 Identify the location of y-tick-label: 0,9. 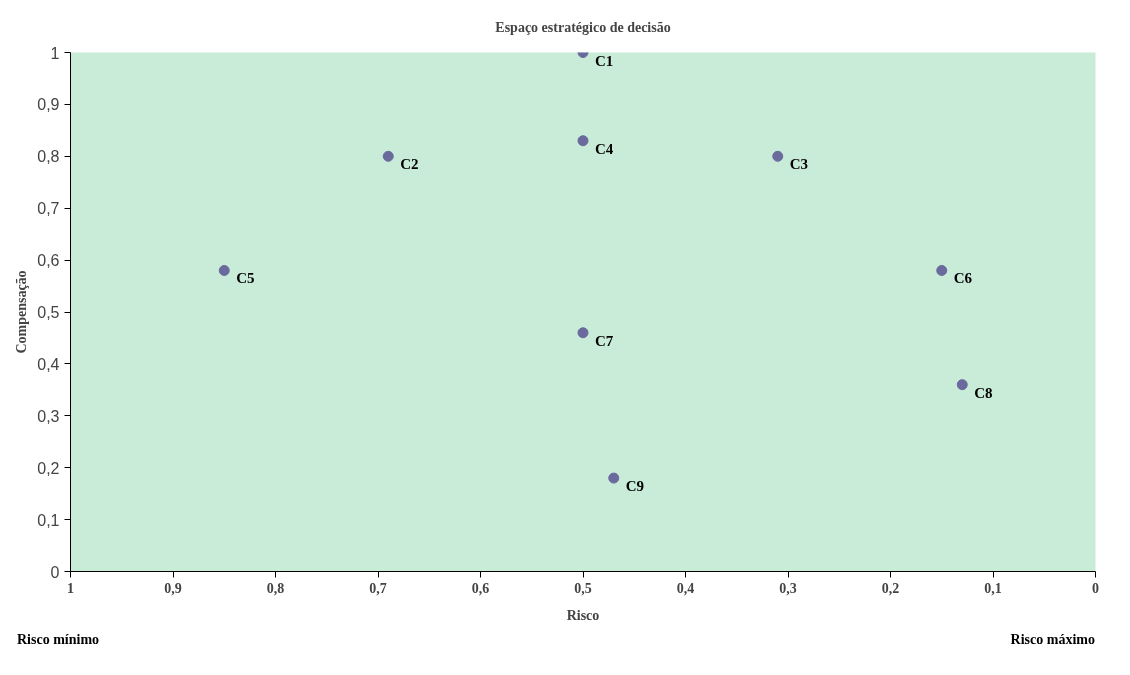
(48, 105).